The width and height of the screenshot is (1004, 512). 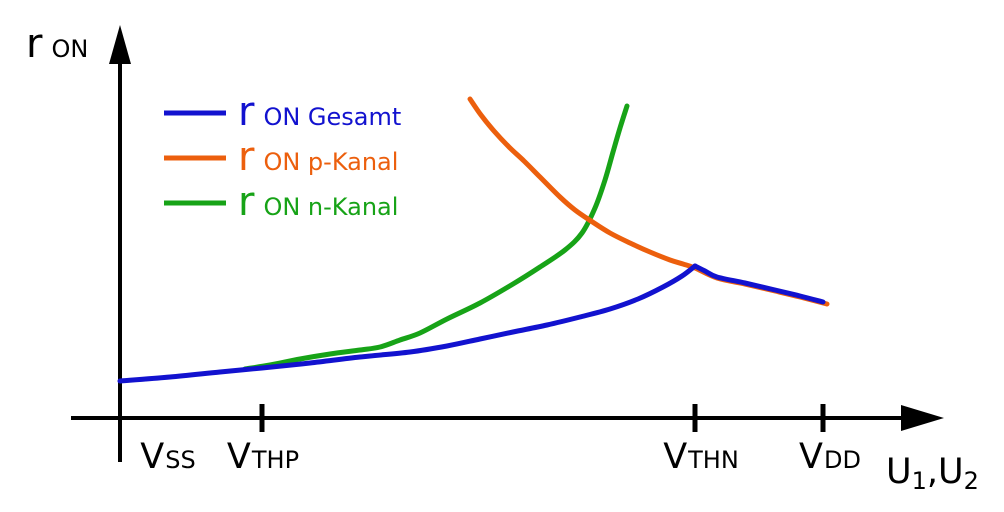 I want to click on curve-r-on-gesamt-part2, so click(x=759, y=284).